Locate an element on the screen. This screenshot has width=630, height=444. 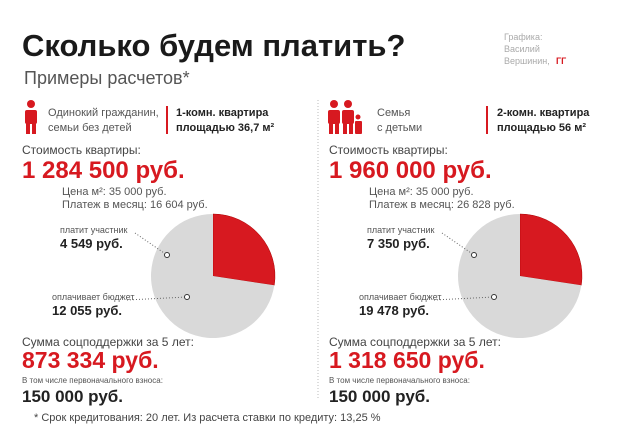
credit-mark: ГГ is located at coordinates (561, 61).